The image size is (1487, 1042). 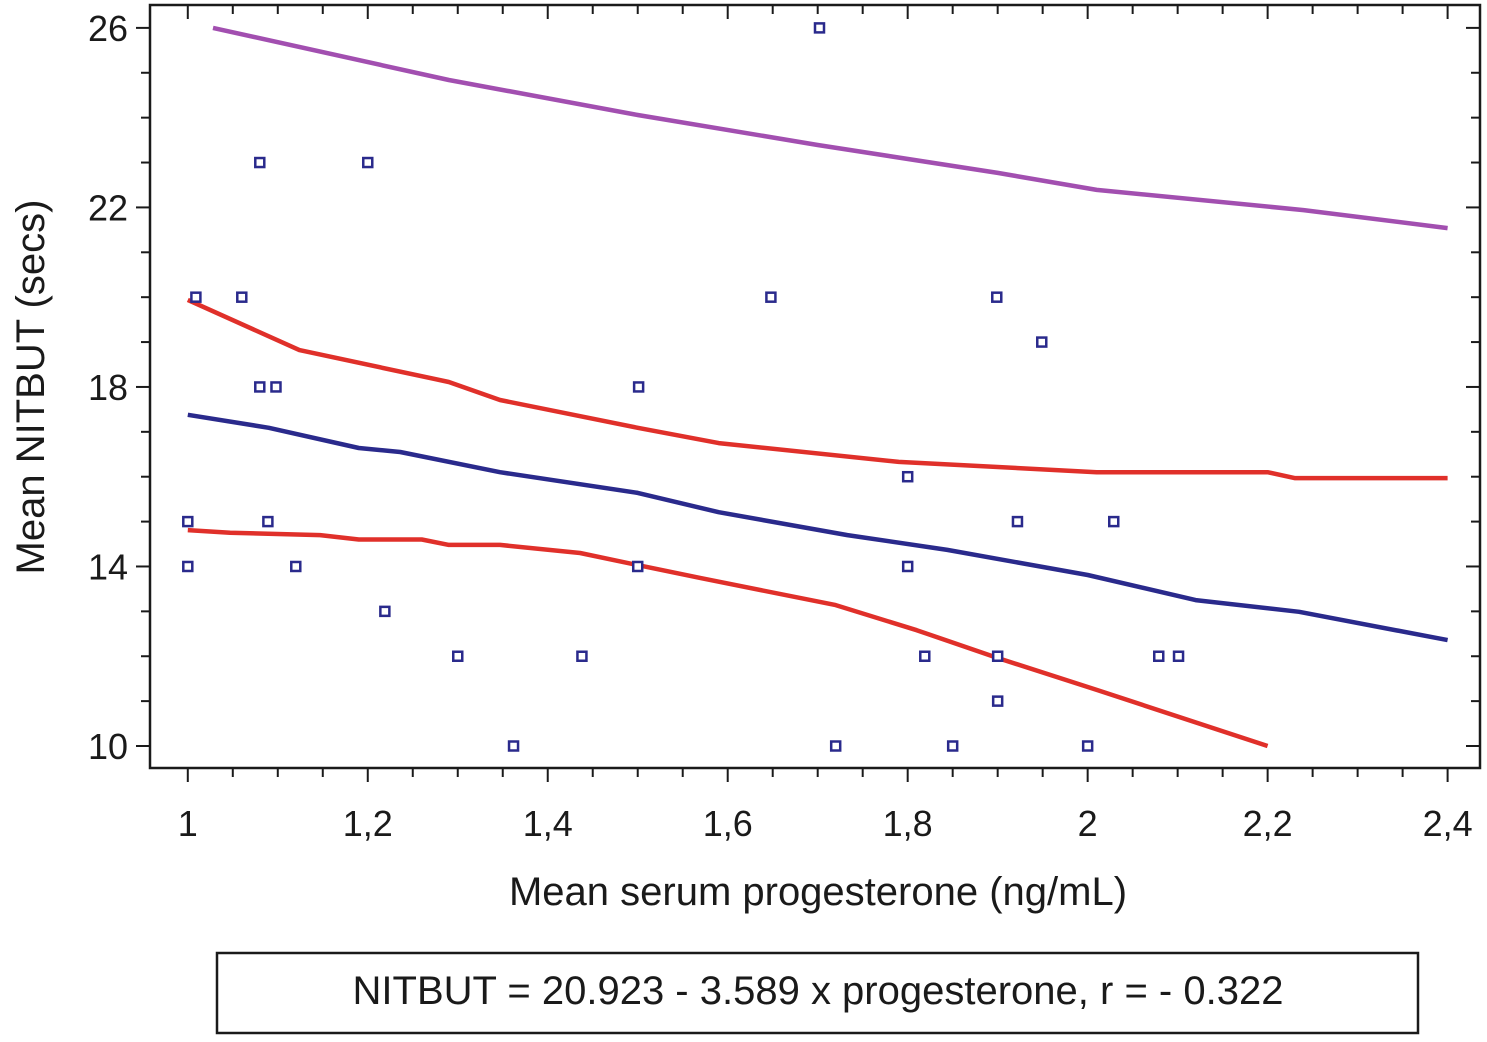 I want to click on y-tick-label: 10, so click(x=108, y=746).